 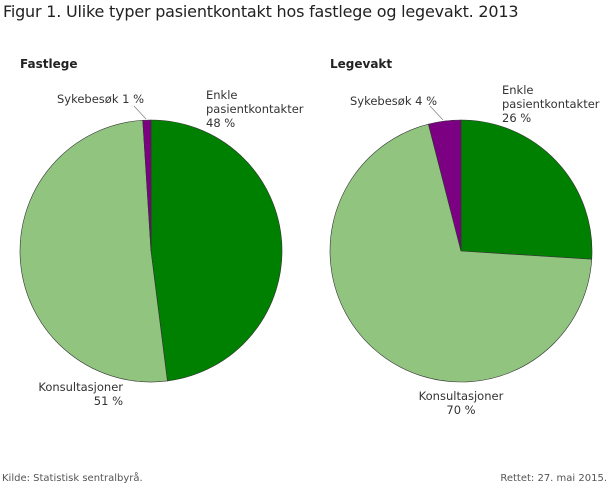 What do you see at coordinates (49, 64) in the screenshot?
I see `chart-subtitle-fastlege: Fastlege` at bounding box center [49, 64].